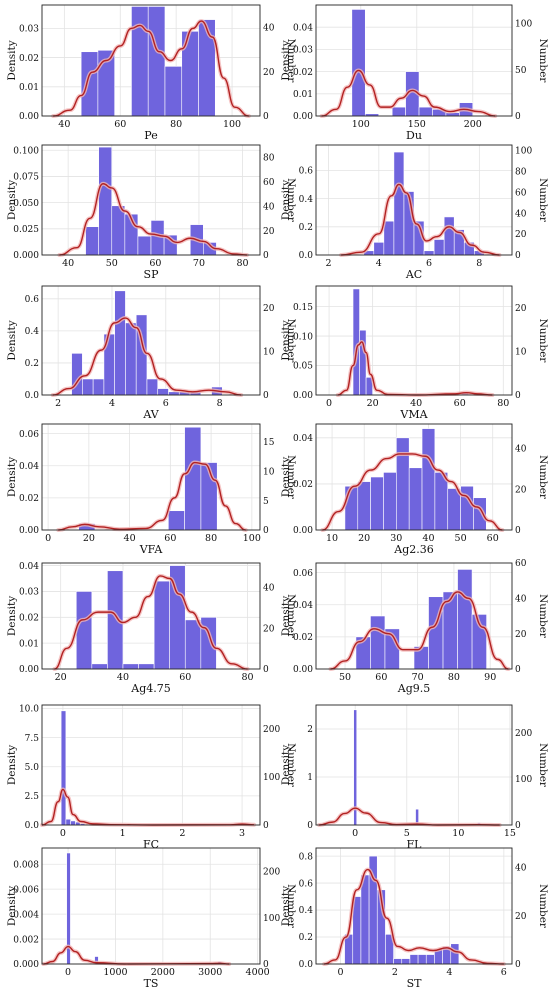  What do you see at coordinates (310, 778) in the screenshot?
I see `y-tick-label: 1` at bounding box center [310, 778].